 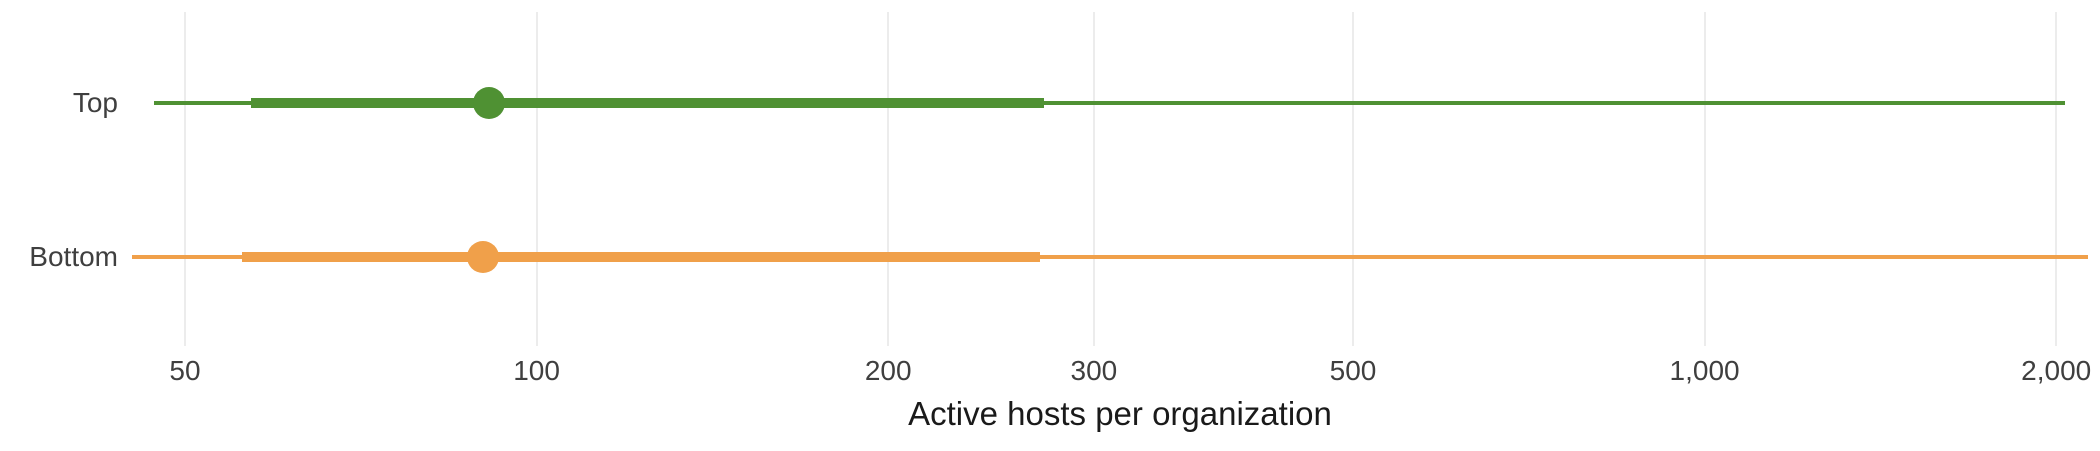 I want to click on x-axis-title: Active hosts per organization, so click(x=1120, y=413).